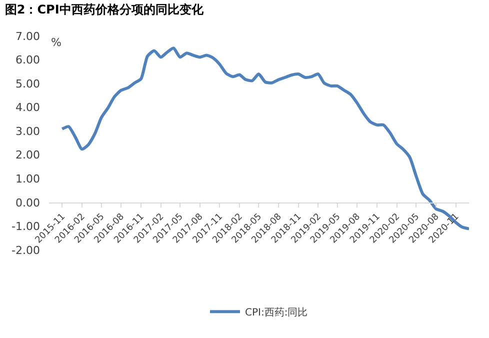 This screenshot has width=489, height=338. I want to click on y-tick-label: 0.00, so click(28, 203).